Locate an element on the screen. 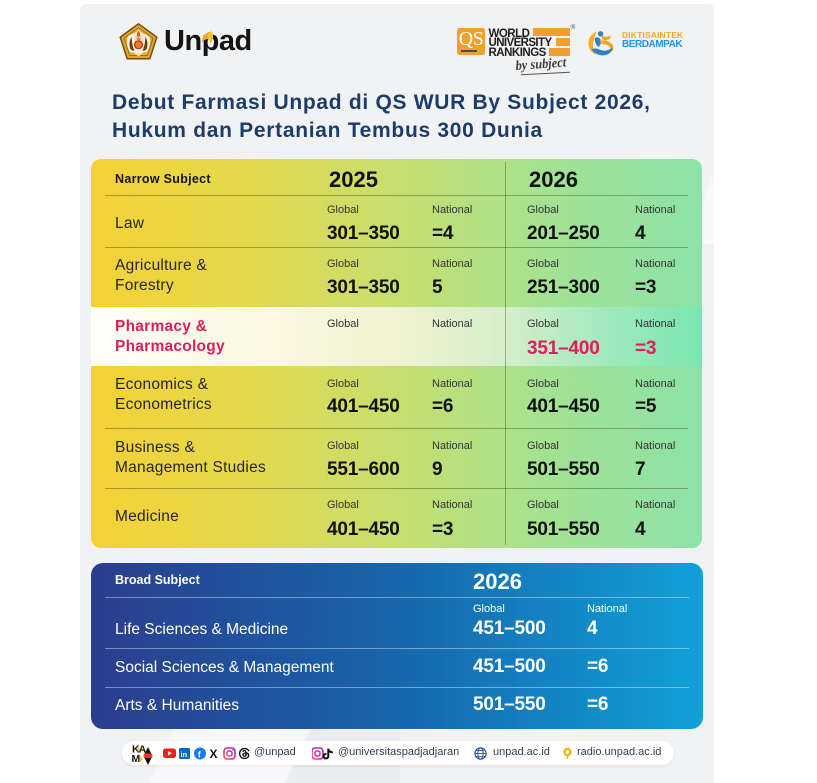  svg-text: X is located at coordinates (214, 753).